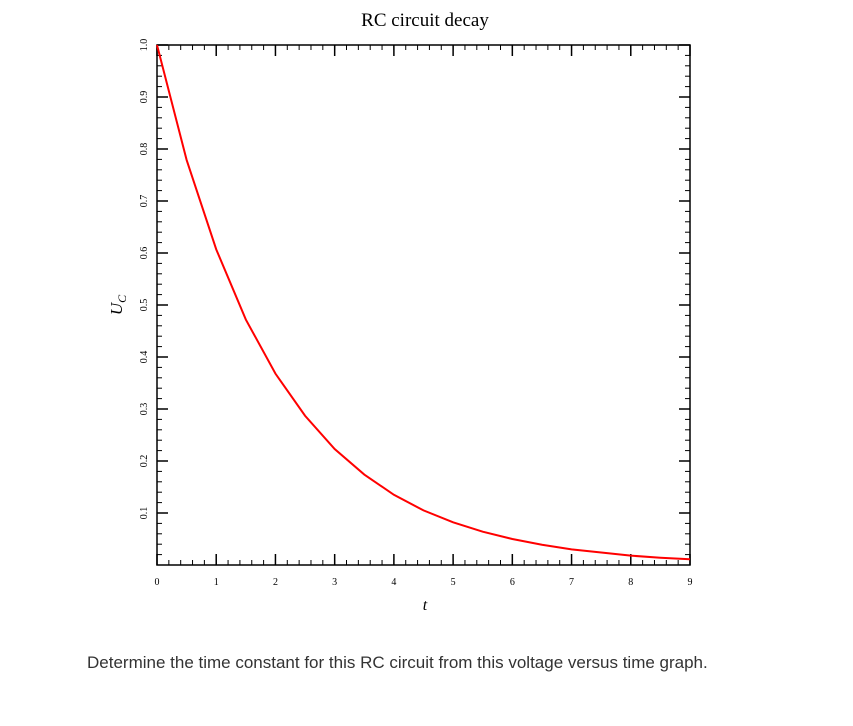 This screenshot has width=853, height=726. Describe the element at coordinates (690, 582) in the screenshot. I see `x-tick-label: 9` at that location.